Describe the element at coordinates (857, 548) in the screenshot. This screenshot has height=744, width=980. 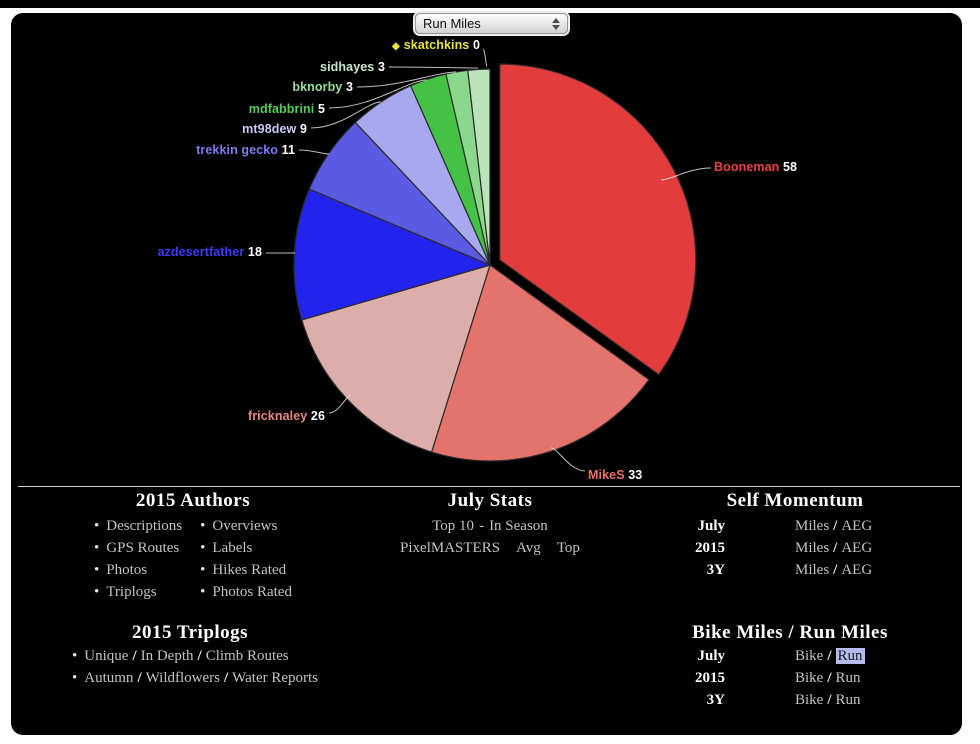
I see `link-aeg-2015: AEG` at that location.